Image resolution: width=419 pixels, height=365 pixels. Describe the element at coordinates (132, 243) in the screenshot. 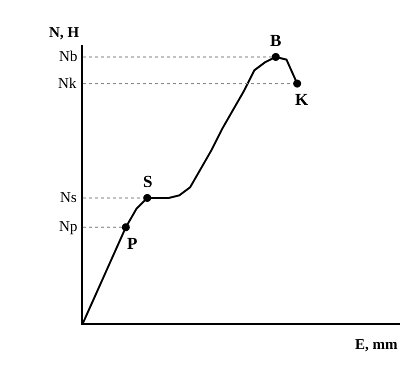

I see `annotation: P` at that location.